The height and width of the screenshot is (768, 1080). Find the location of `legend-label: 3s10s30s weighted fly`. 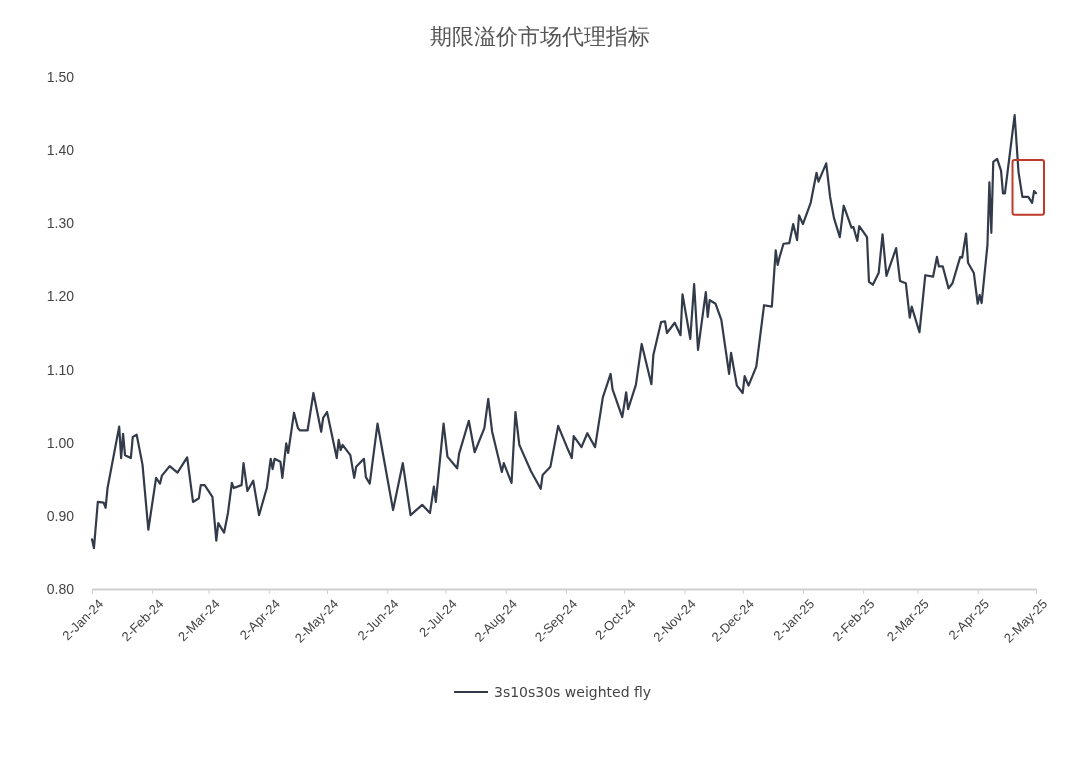

legend-label: 3s10s30s weighted fly is located at coordinates (573, 692).